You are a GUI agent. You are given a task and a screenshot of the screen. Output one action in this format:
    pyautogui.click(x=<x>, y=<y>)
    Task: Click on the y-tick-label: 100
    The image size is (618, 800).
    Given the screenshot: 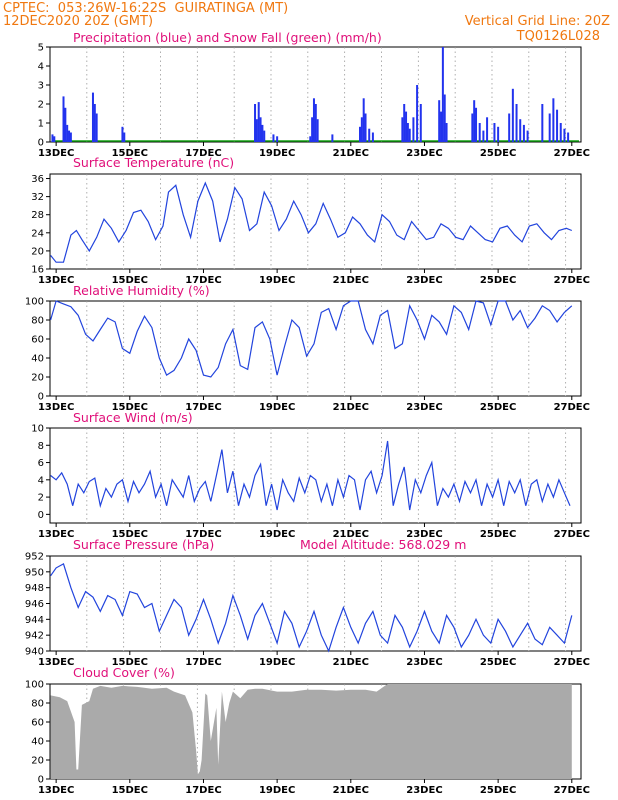 What is the action you would take?
    pyautogui.click(x=34, y=685)
    